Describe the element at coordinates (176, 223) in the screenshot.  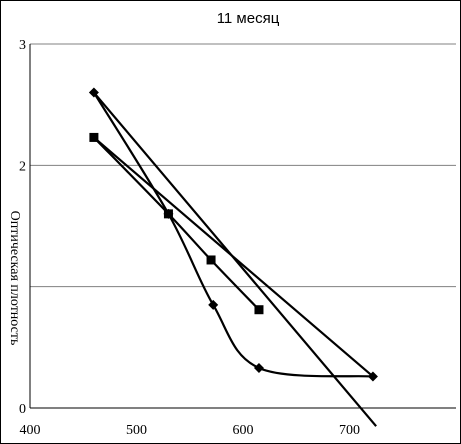
I see `series-line-square` at that location.